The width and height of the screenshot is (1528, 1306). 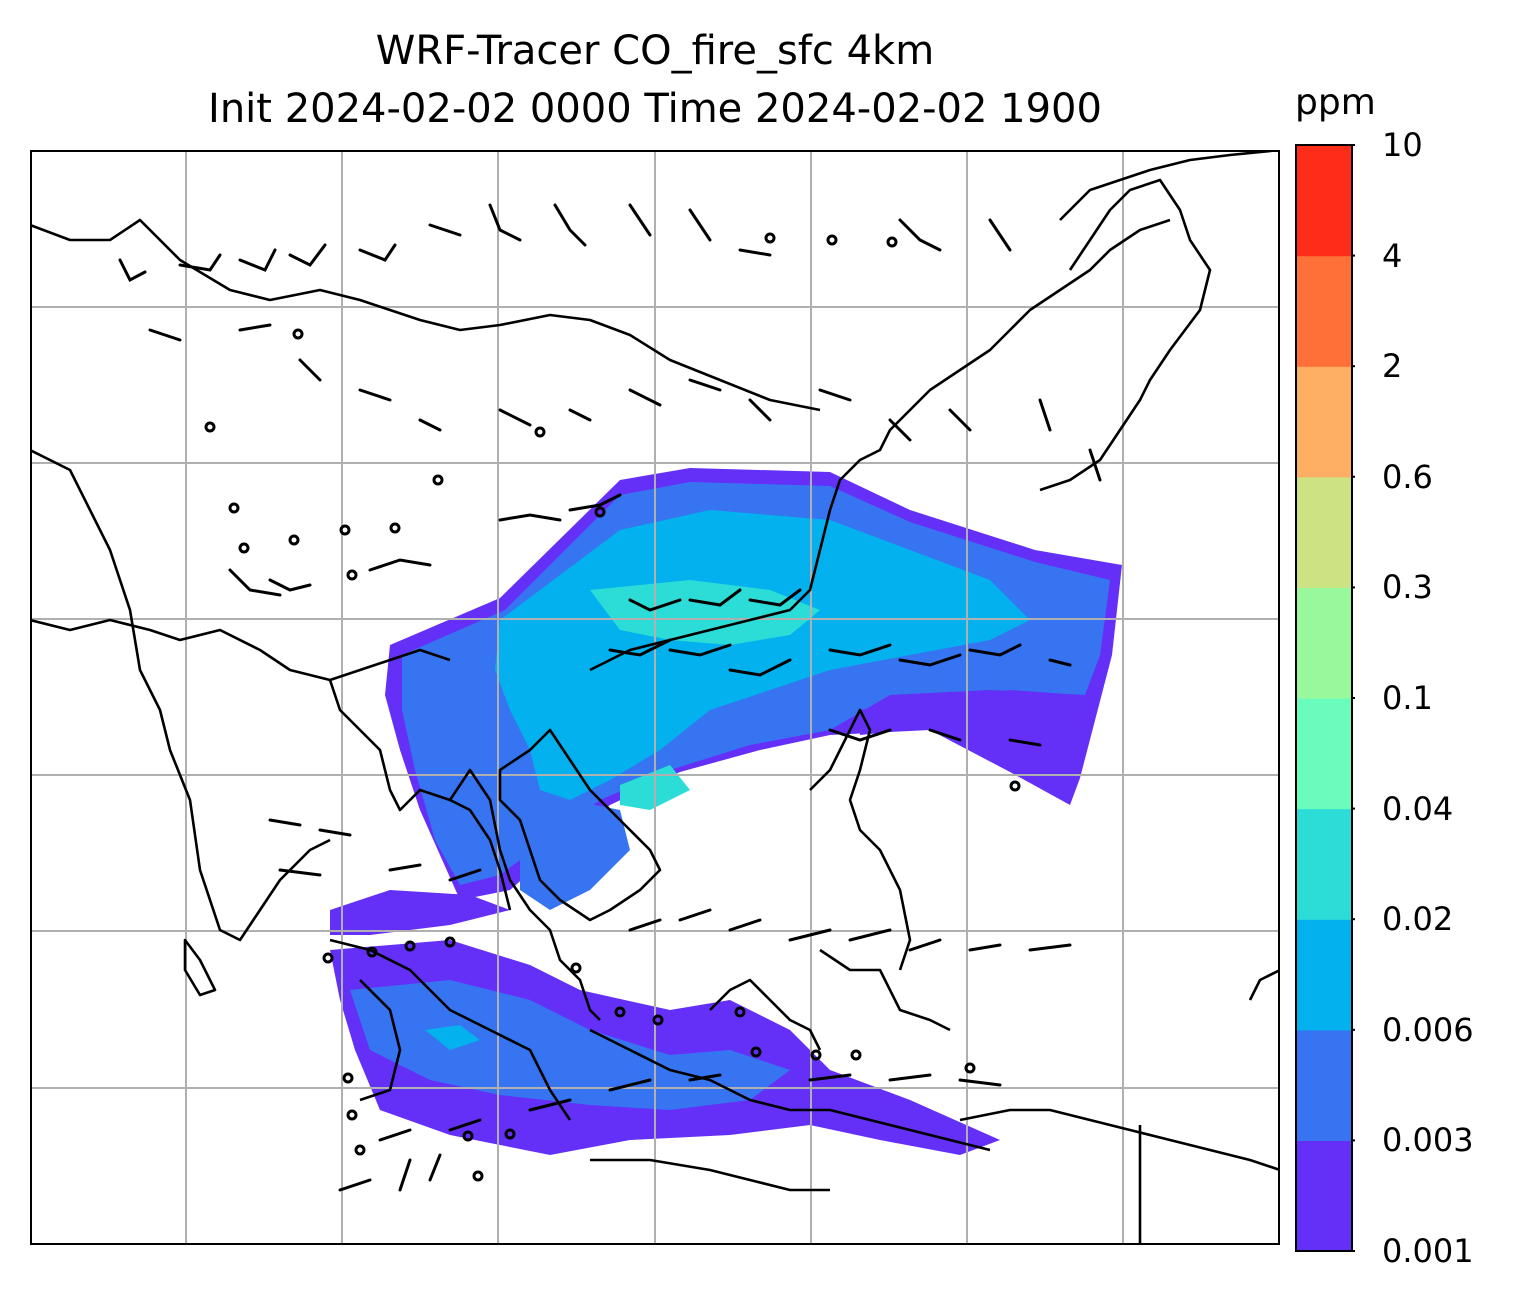 I want to click on colorbar-tick-label: 4, so click(x=1392, y=255).